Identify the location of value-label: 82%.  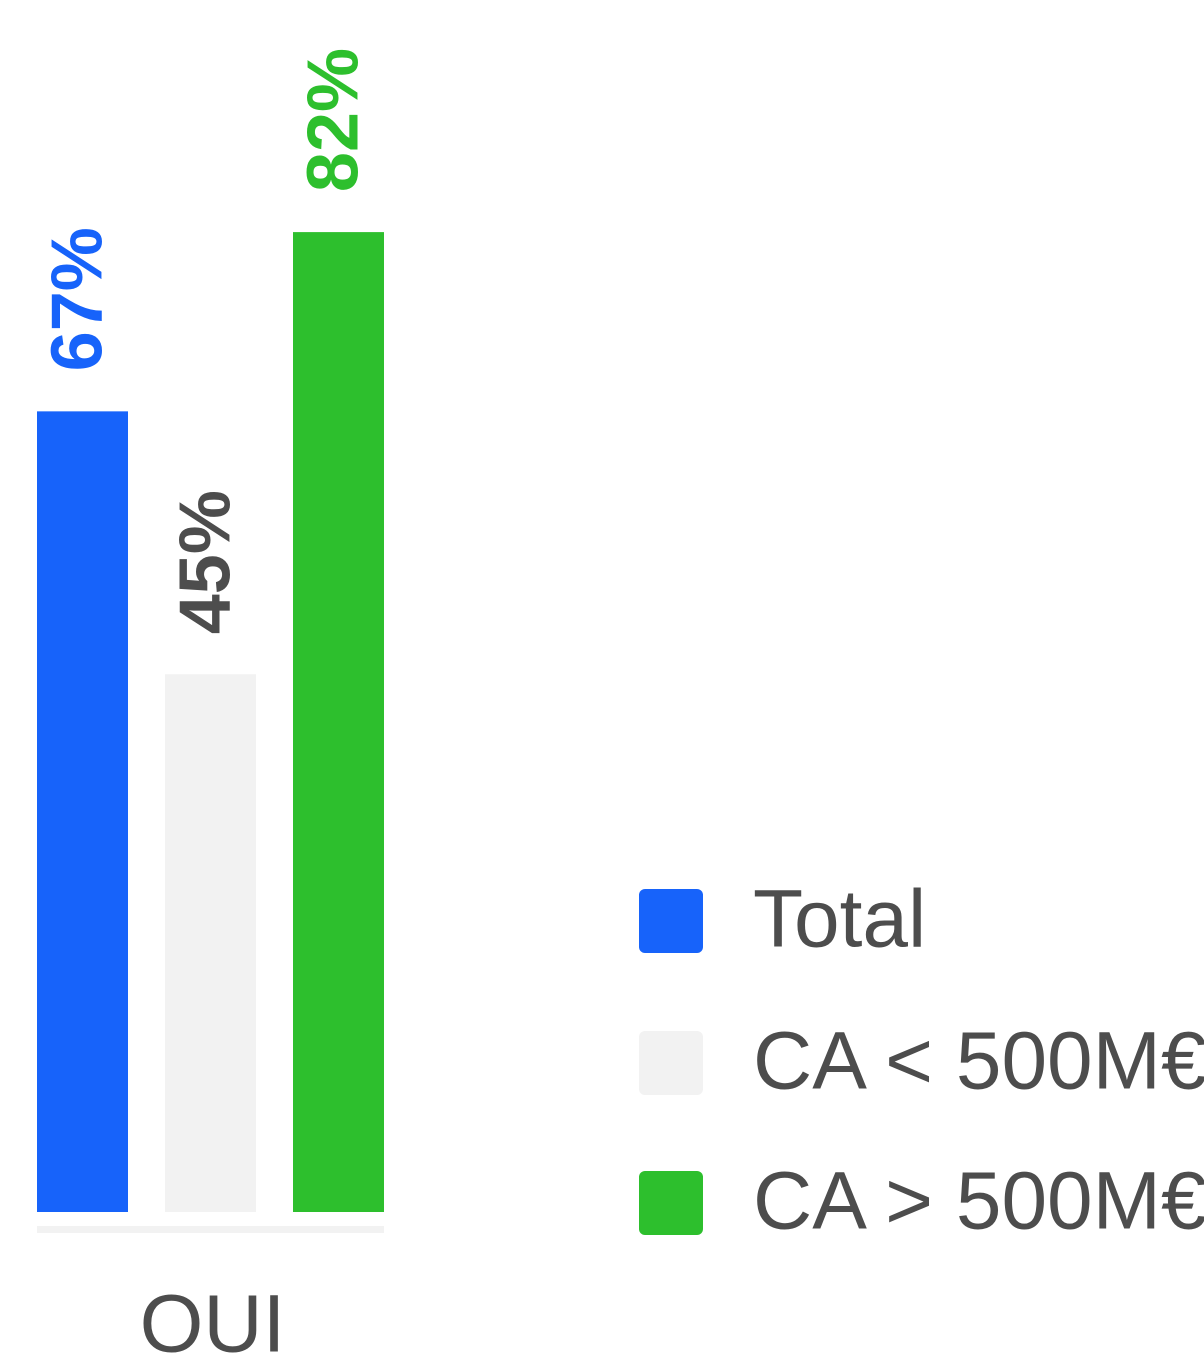
(334, 120).